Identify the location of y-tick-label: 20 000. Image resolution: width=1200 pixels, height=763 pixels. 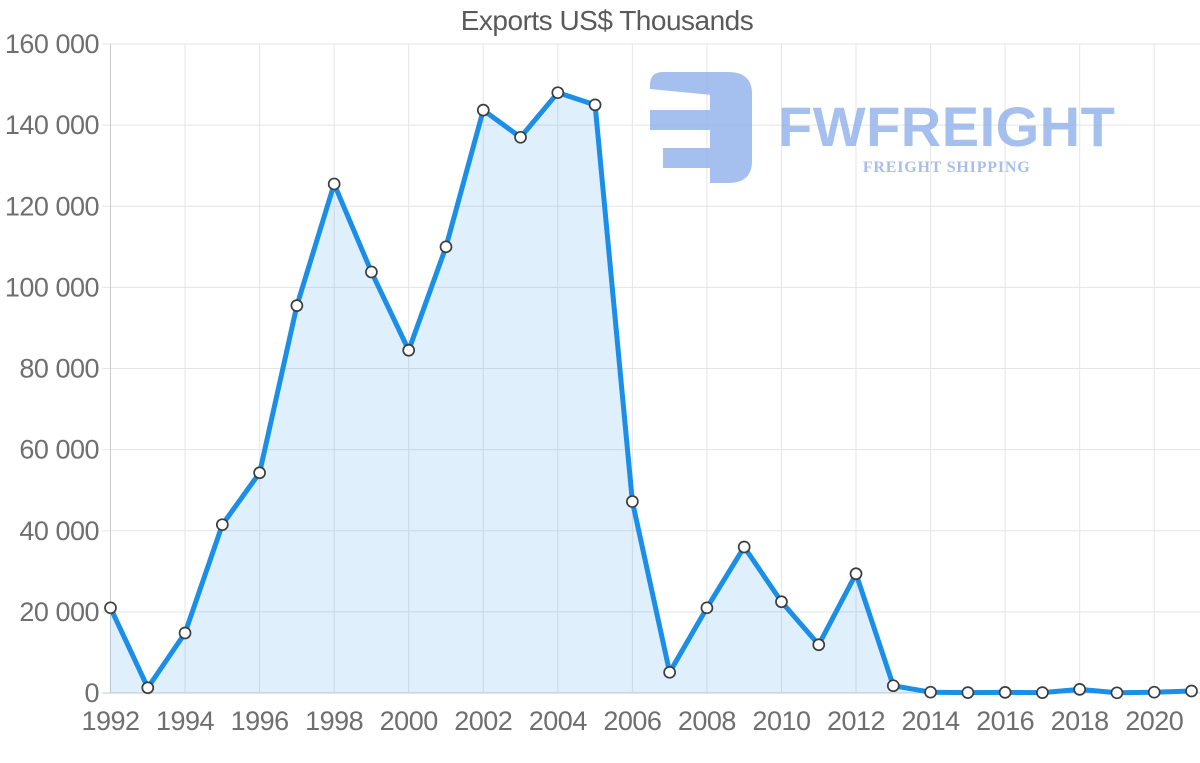
(59, 612).